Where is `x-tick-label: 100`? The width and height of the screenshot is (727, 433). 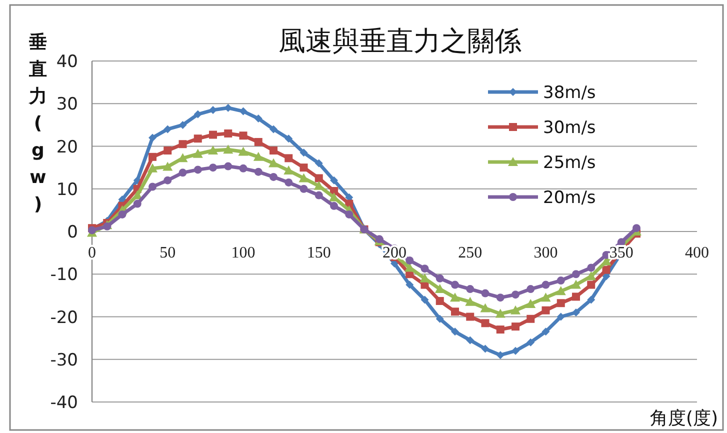 x-tick-label: 100 is located at coordinates (243, 253).